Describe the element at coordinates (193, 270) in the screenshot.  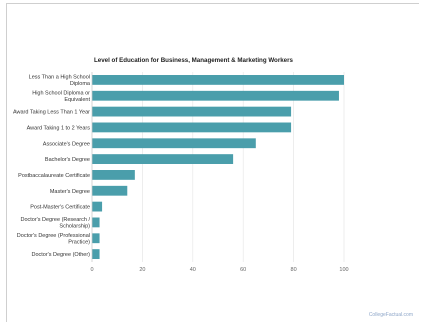
I see `x-tick-label-40: 40` at that location.